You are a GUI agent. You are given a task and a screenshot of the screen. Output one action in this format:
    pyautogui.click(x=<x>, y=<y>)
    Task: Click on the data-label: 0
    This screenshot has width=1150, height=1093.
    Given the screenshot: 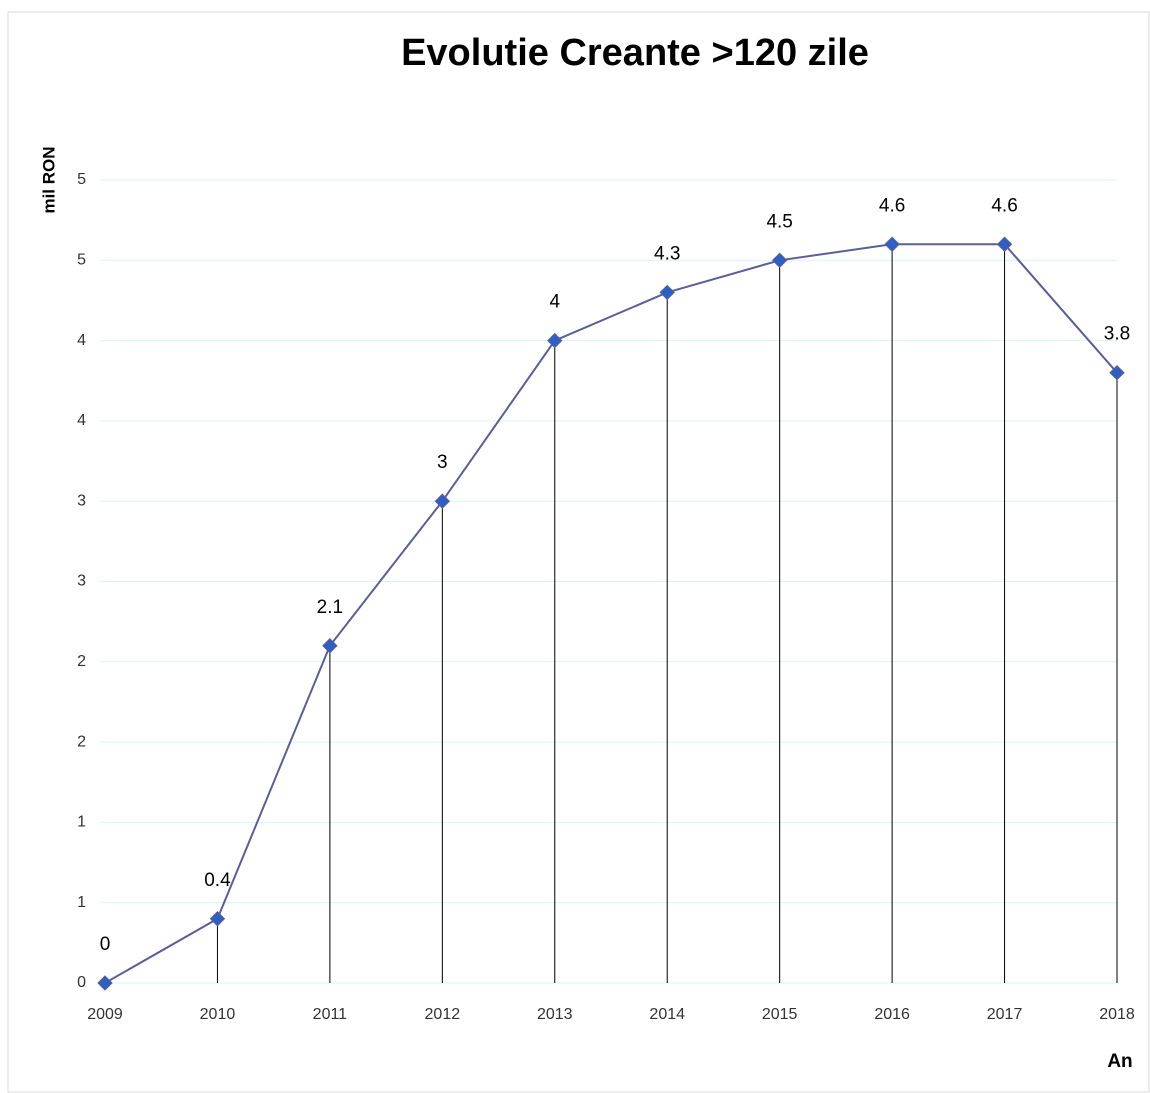 What is the action you would take?
    pyautogui.click(x=105, y=944)
    